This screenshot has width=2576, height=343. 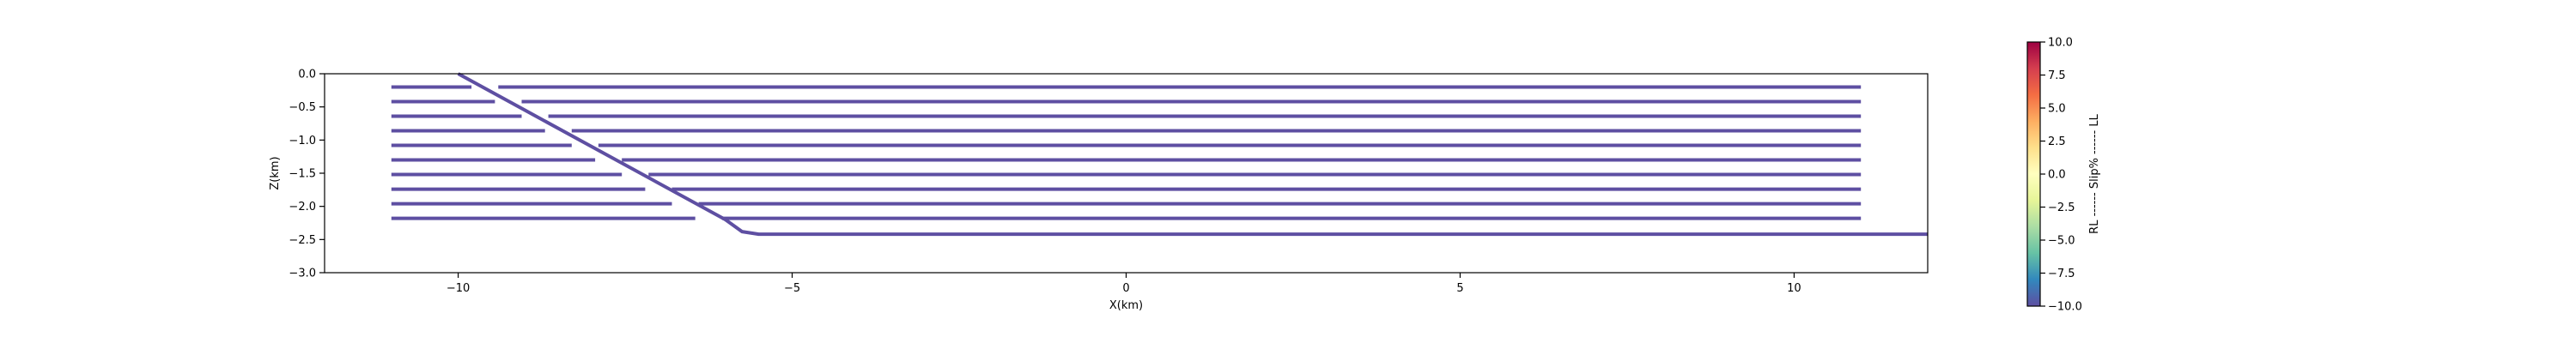 What do you see at coordinates (2060, 43) in the screenshot?
I see `colorbar-tick-label: 10.0` at bounding box center [2060, 43].